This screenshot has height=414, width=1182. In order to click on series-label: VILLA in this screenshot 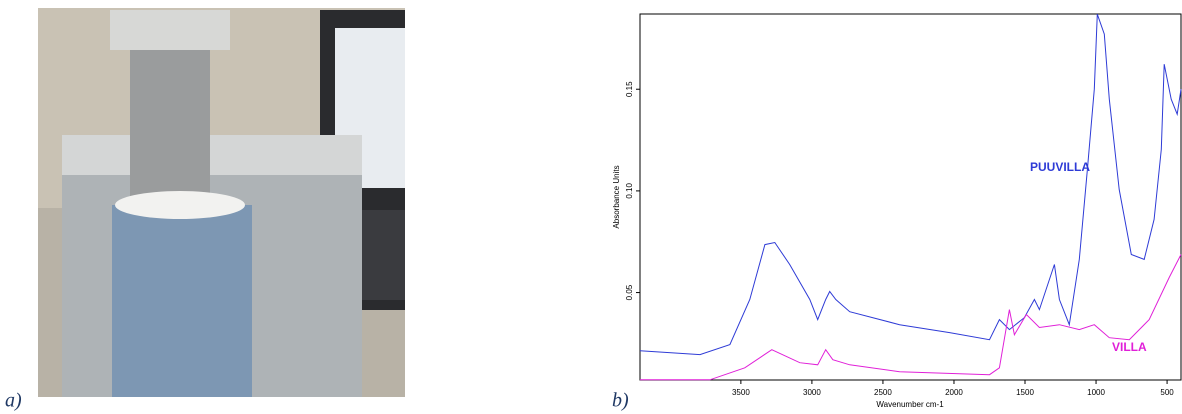, I will do `click(1129, 347)`.